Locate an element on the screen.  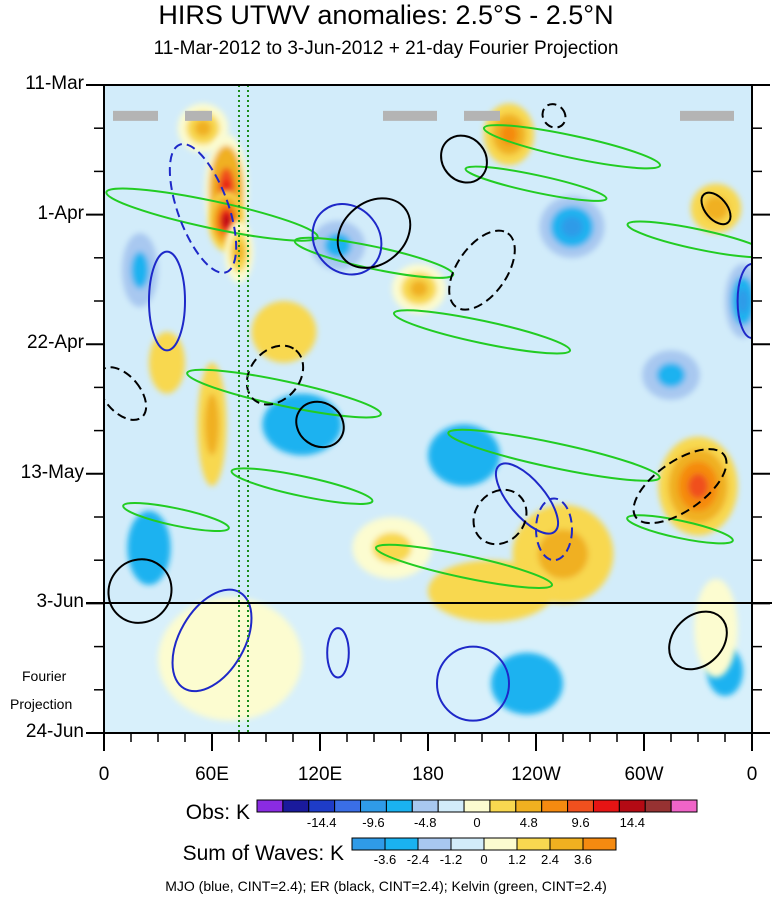
obs-colorbar-label: Obs: K is located at coordinates (217, 812).